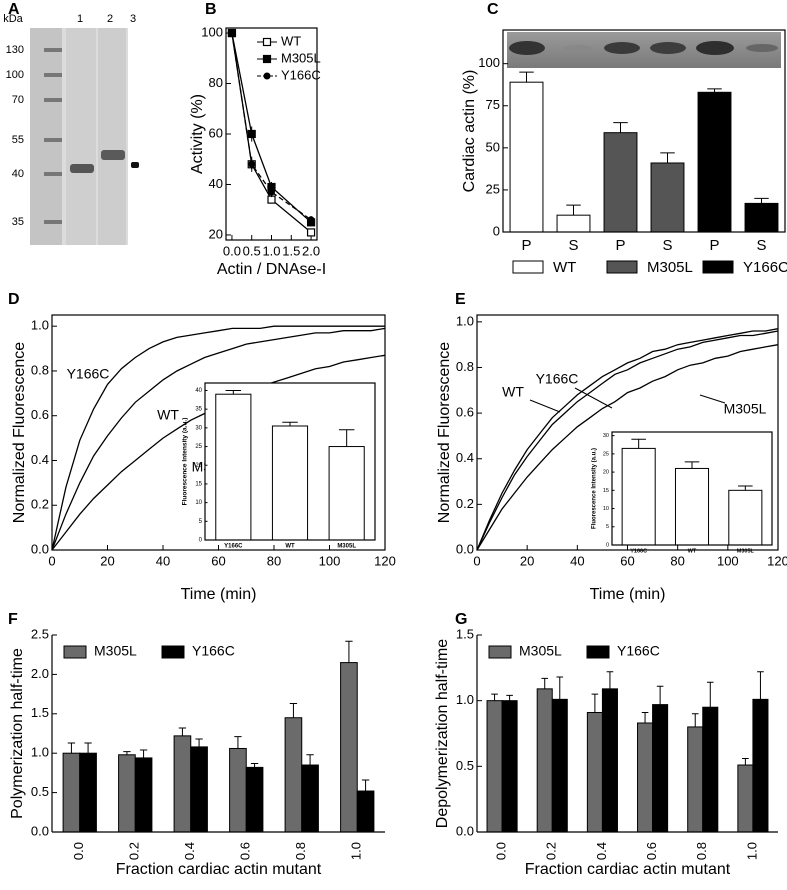  I want to click on x-tick-label: 100, so click(330, 560).